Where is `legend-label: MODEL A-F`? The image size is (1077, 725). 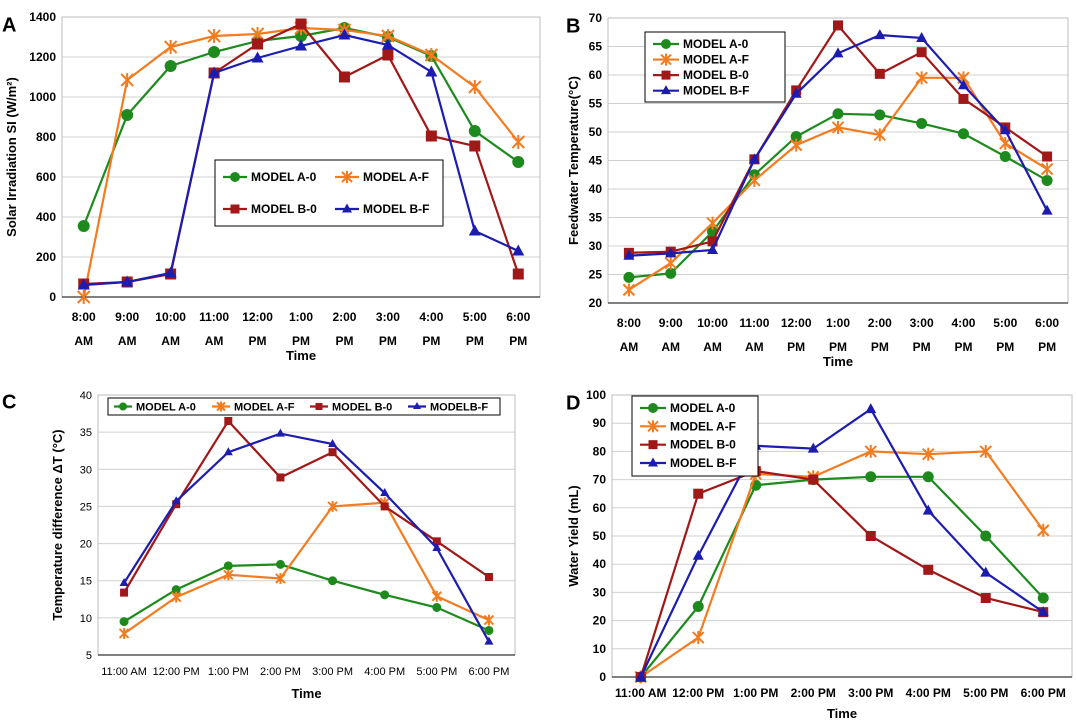
legend-label: MODEL A-F is located at coordinates (703, 426).